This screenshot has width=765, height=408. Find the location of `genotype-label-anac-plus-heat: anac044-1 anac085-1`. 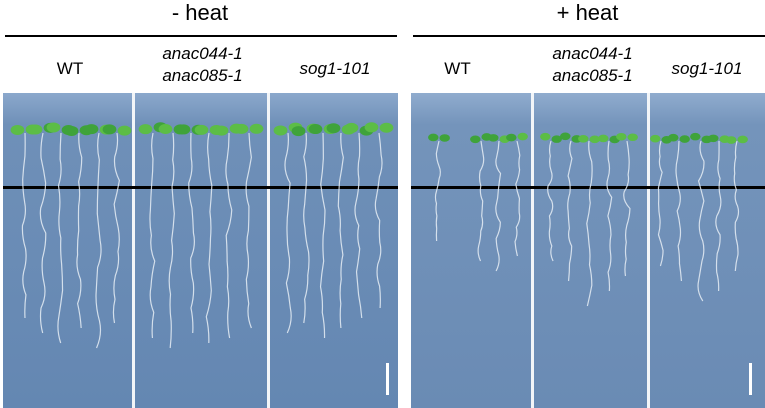

genotype-label-anac-plus-heat: anac044-1 anac085-1 is located at coordinates (592, 64).